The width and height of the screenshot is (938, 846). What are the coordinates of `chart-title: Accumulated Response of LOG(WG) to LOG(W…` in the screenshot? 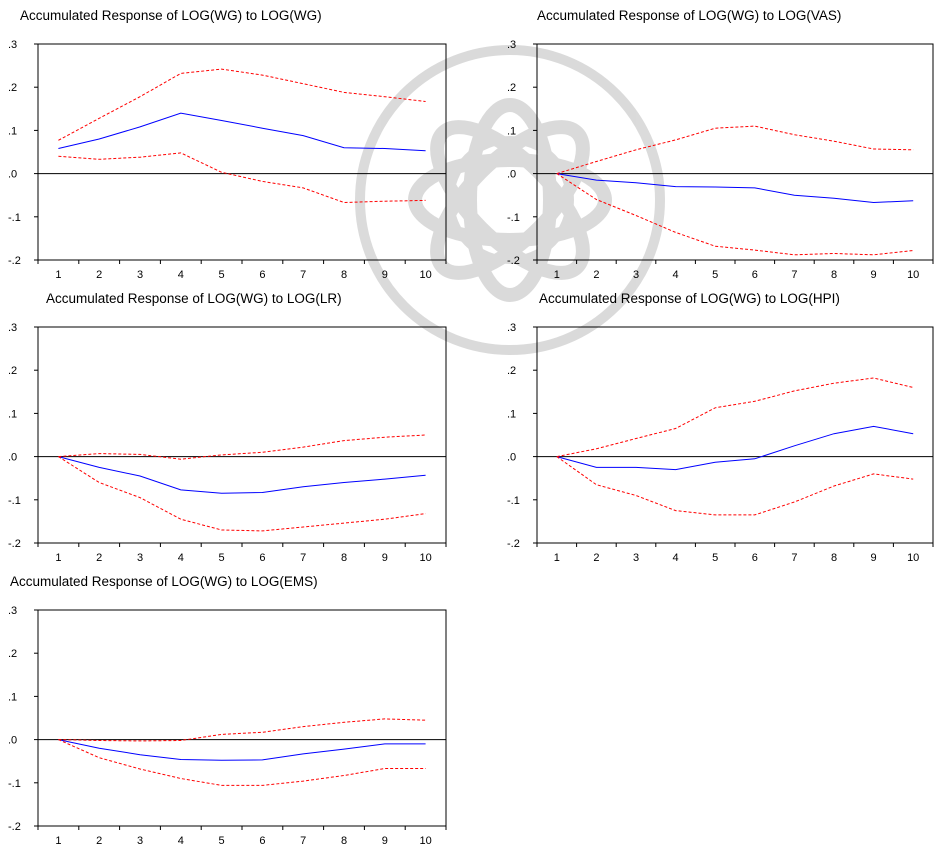 It's located at (171, 15).